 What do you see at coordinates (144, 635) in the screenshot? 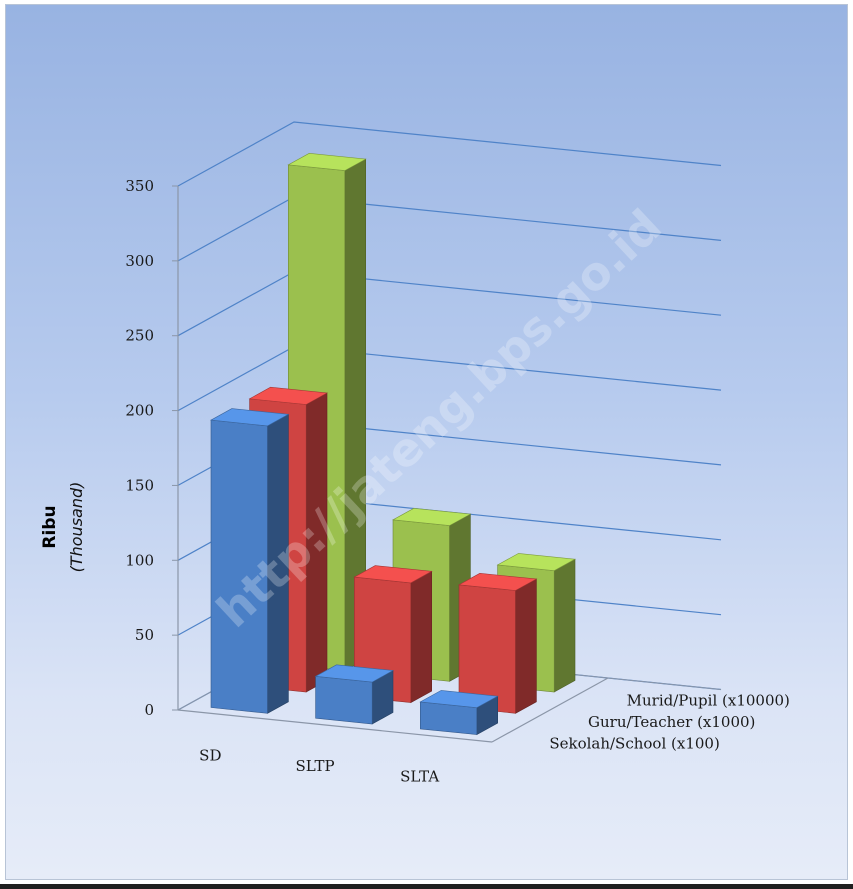
I see `y-tick-label: 50` at bounding box center [144, 635].